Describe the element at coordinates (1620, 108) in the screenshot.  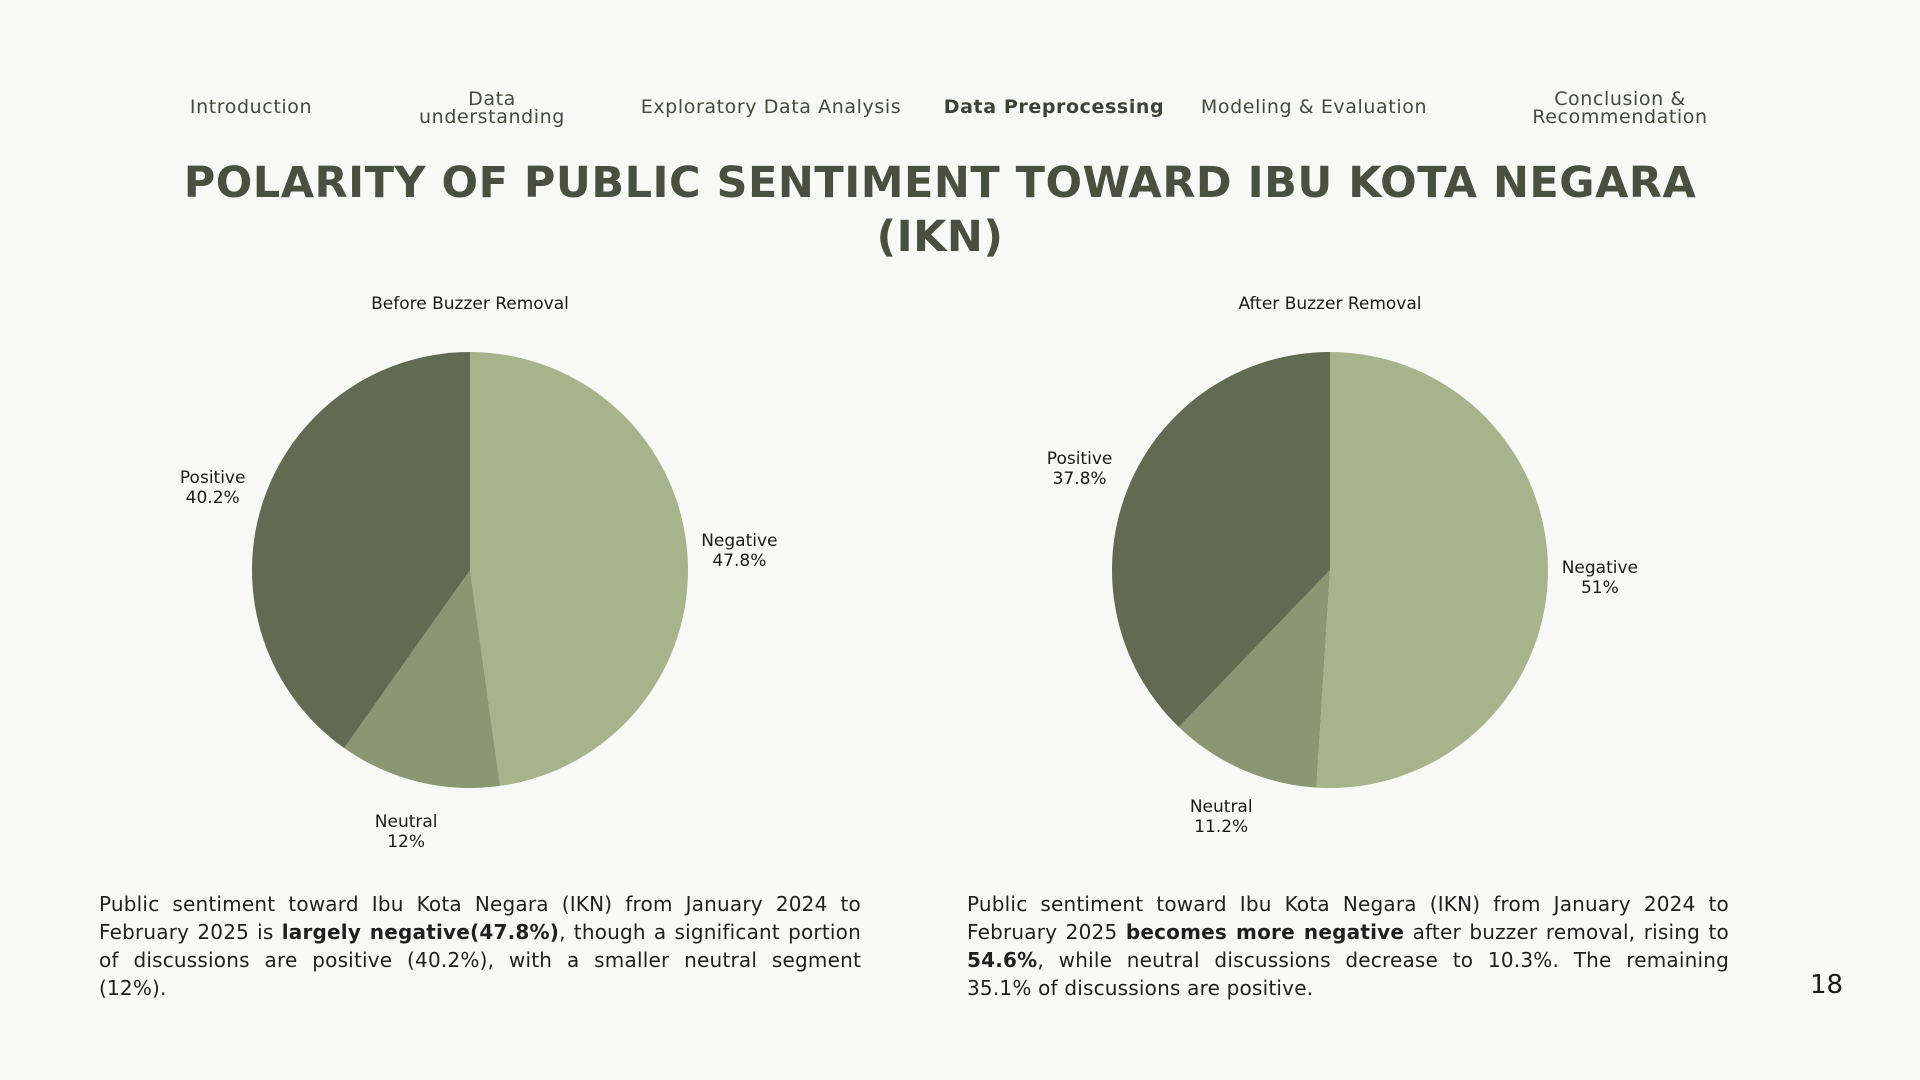
I see `nav-item-conclusion-recommendation: Conclusion & Recommendation` at that location.